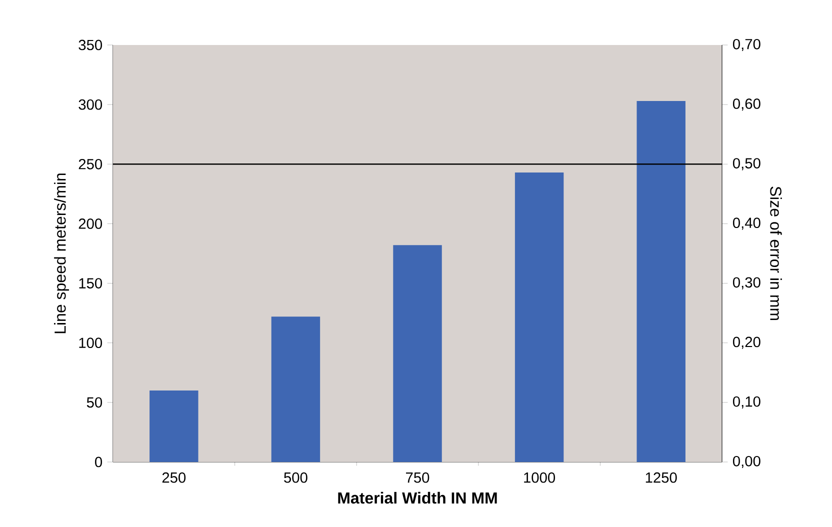 This screenshot has height=527, width=832. Describe the element at coordinates (90, 45) in the screenshot. I see `y-tick-label: 350` at that location.